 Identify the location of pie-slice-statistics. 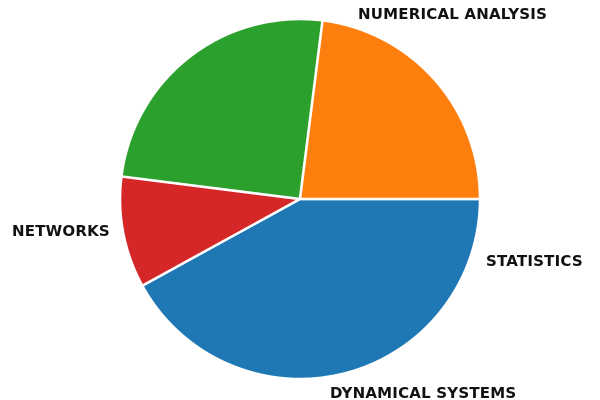
(210, 231).